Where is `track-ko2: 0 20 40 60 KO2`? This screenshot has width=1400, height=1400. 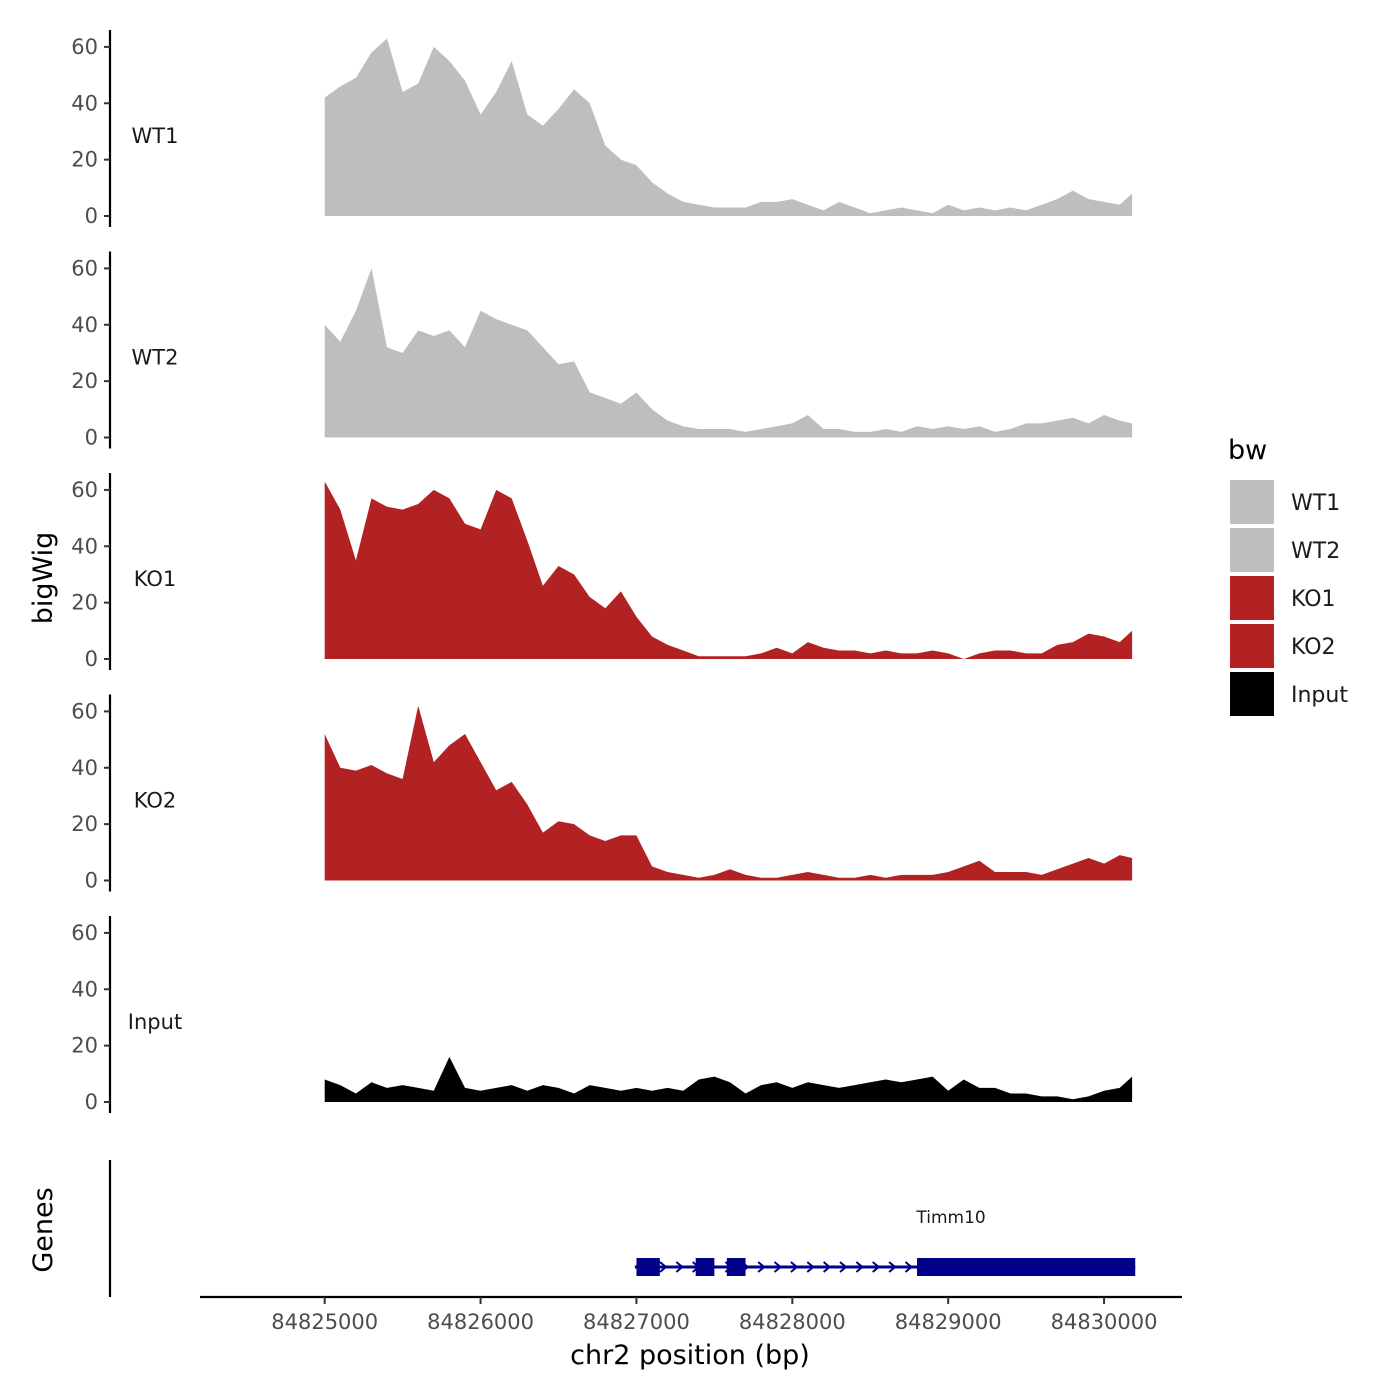 track-ko2: 0 20 40 60 KO2 is located at coordinates (602, 793).